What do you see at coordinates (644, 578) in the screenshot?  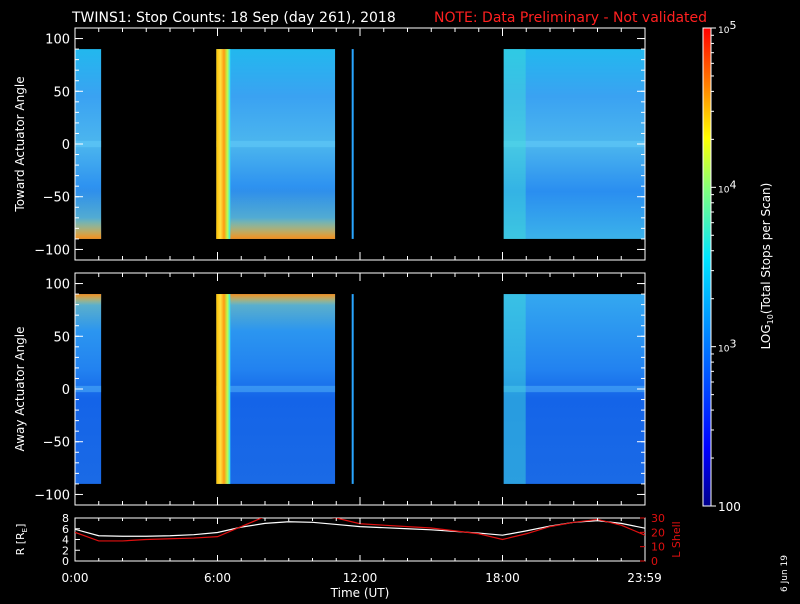 I see `x-tick-label: 23:59` at bounding box center [644, 578].